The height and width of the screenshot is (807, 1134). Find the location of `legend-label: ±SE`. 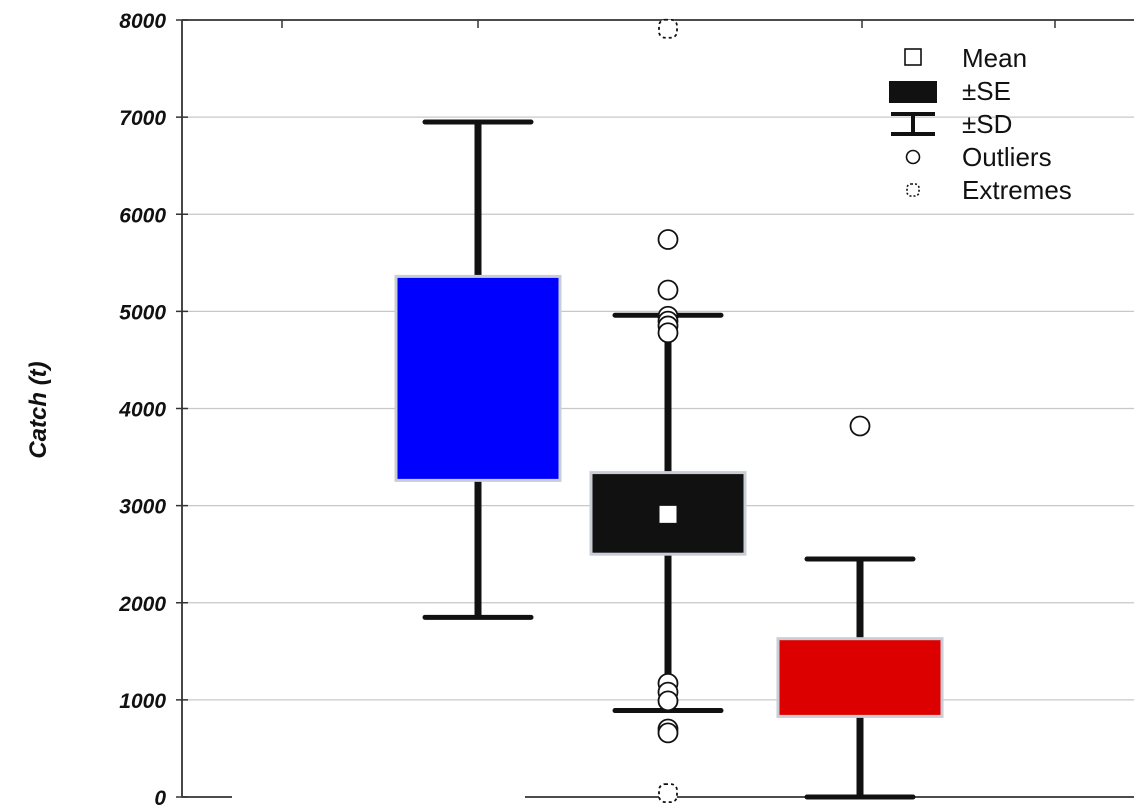

legend-label: ±SE is located at coordinates (986, 91).